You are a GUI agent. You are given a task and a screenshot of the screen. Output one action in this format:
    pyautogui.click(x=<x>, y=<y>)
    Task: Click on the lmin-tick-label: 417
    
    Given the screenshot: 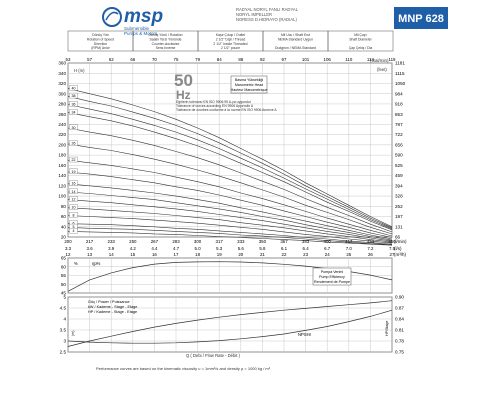 What is the action you would take?
    pyautogui.click(x=349, y=241)
    